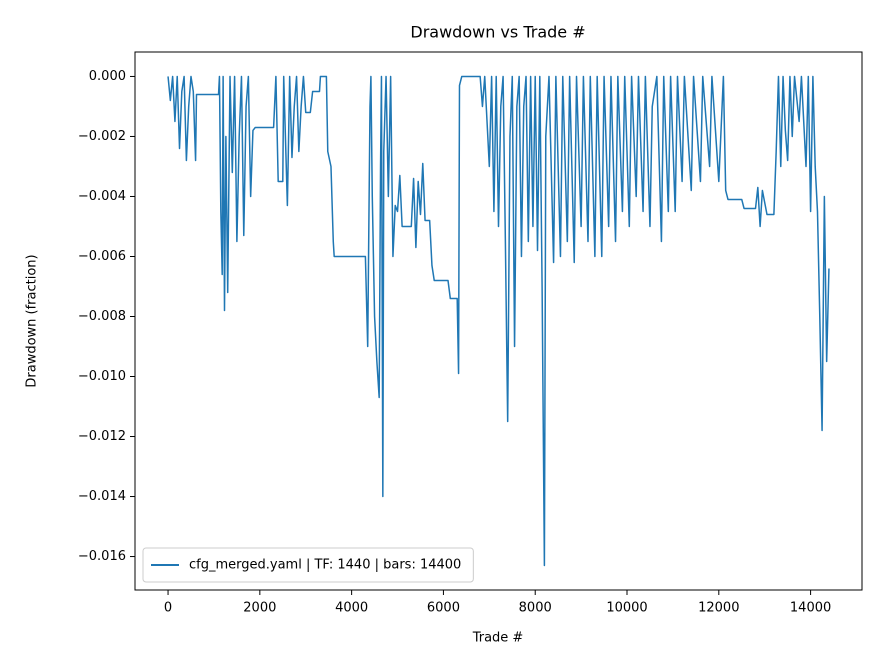 This screenshot has width=896, height=672. What do you see at coordinates (443, 608) in the screenshot?
I see `x-tick-label: 6000` at bounding box center [443, 608].